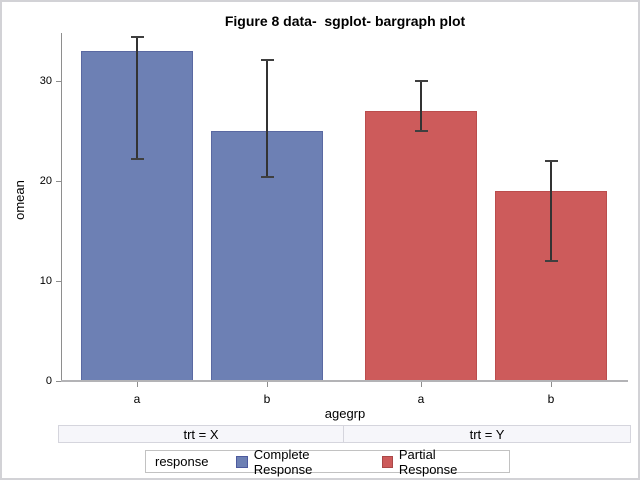 The image size is (640, 480). Describe the element at coordinates (345, 413) in the screenshot. I see `x-axis-label: agegrp` at that location.